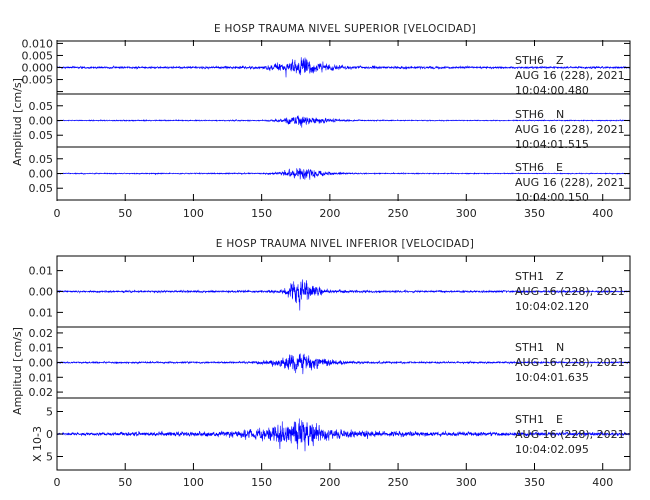 Image resolution: width=650 pixels, height=500 pixels. Describe the element at coordinates (552, 449) in the screenshot. I see `lower-panel-3-time-label: 10:04:02.095` at that location.